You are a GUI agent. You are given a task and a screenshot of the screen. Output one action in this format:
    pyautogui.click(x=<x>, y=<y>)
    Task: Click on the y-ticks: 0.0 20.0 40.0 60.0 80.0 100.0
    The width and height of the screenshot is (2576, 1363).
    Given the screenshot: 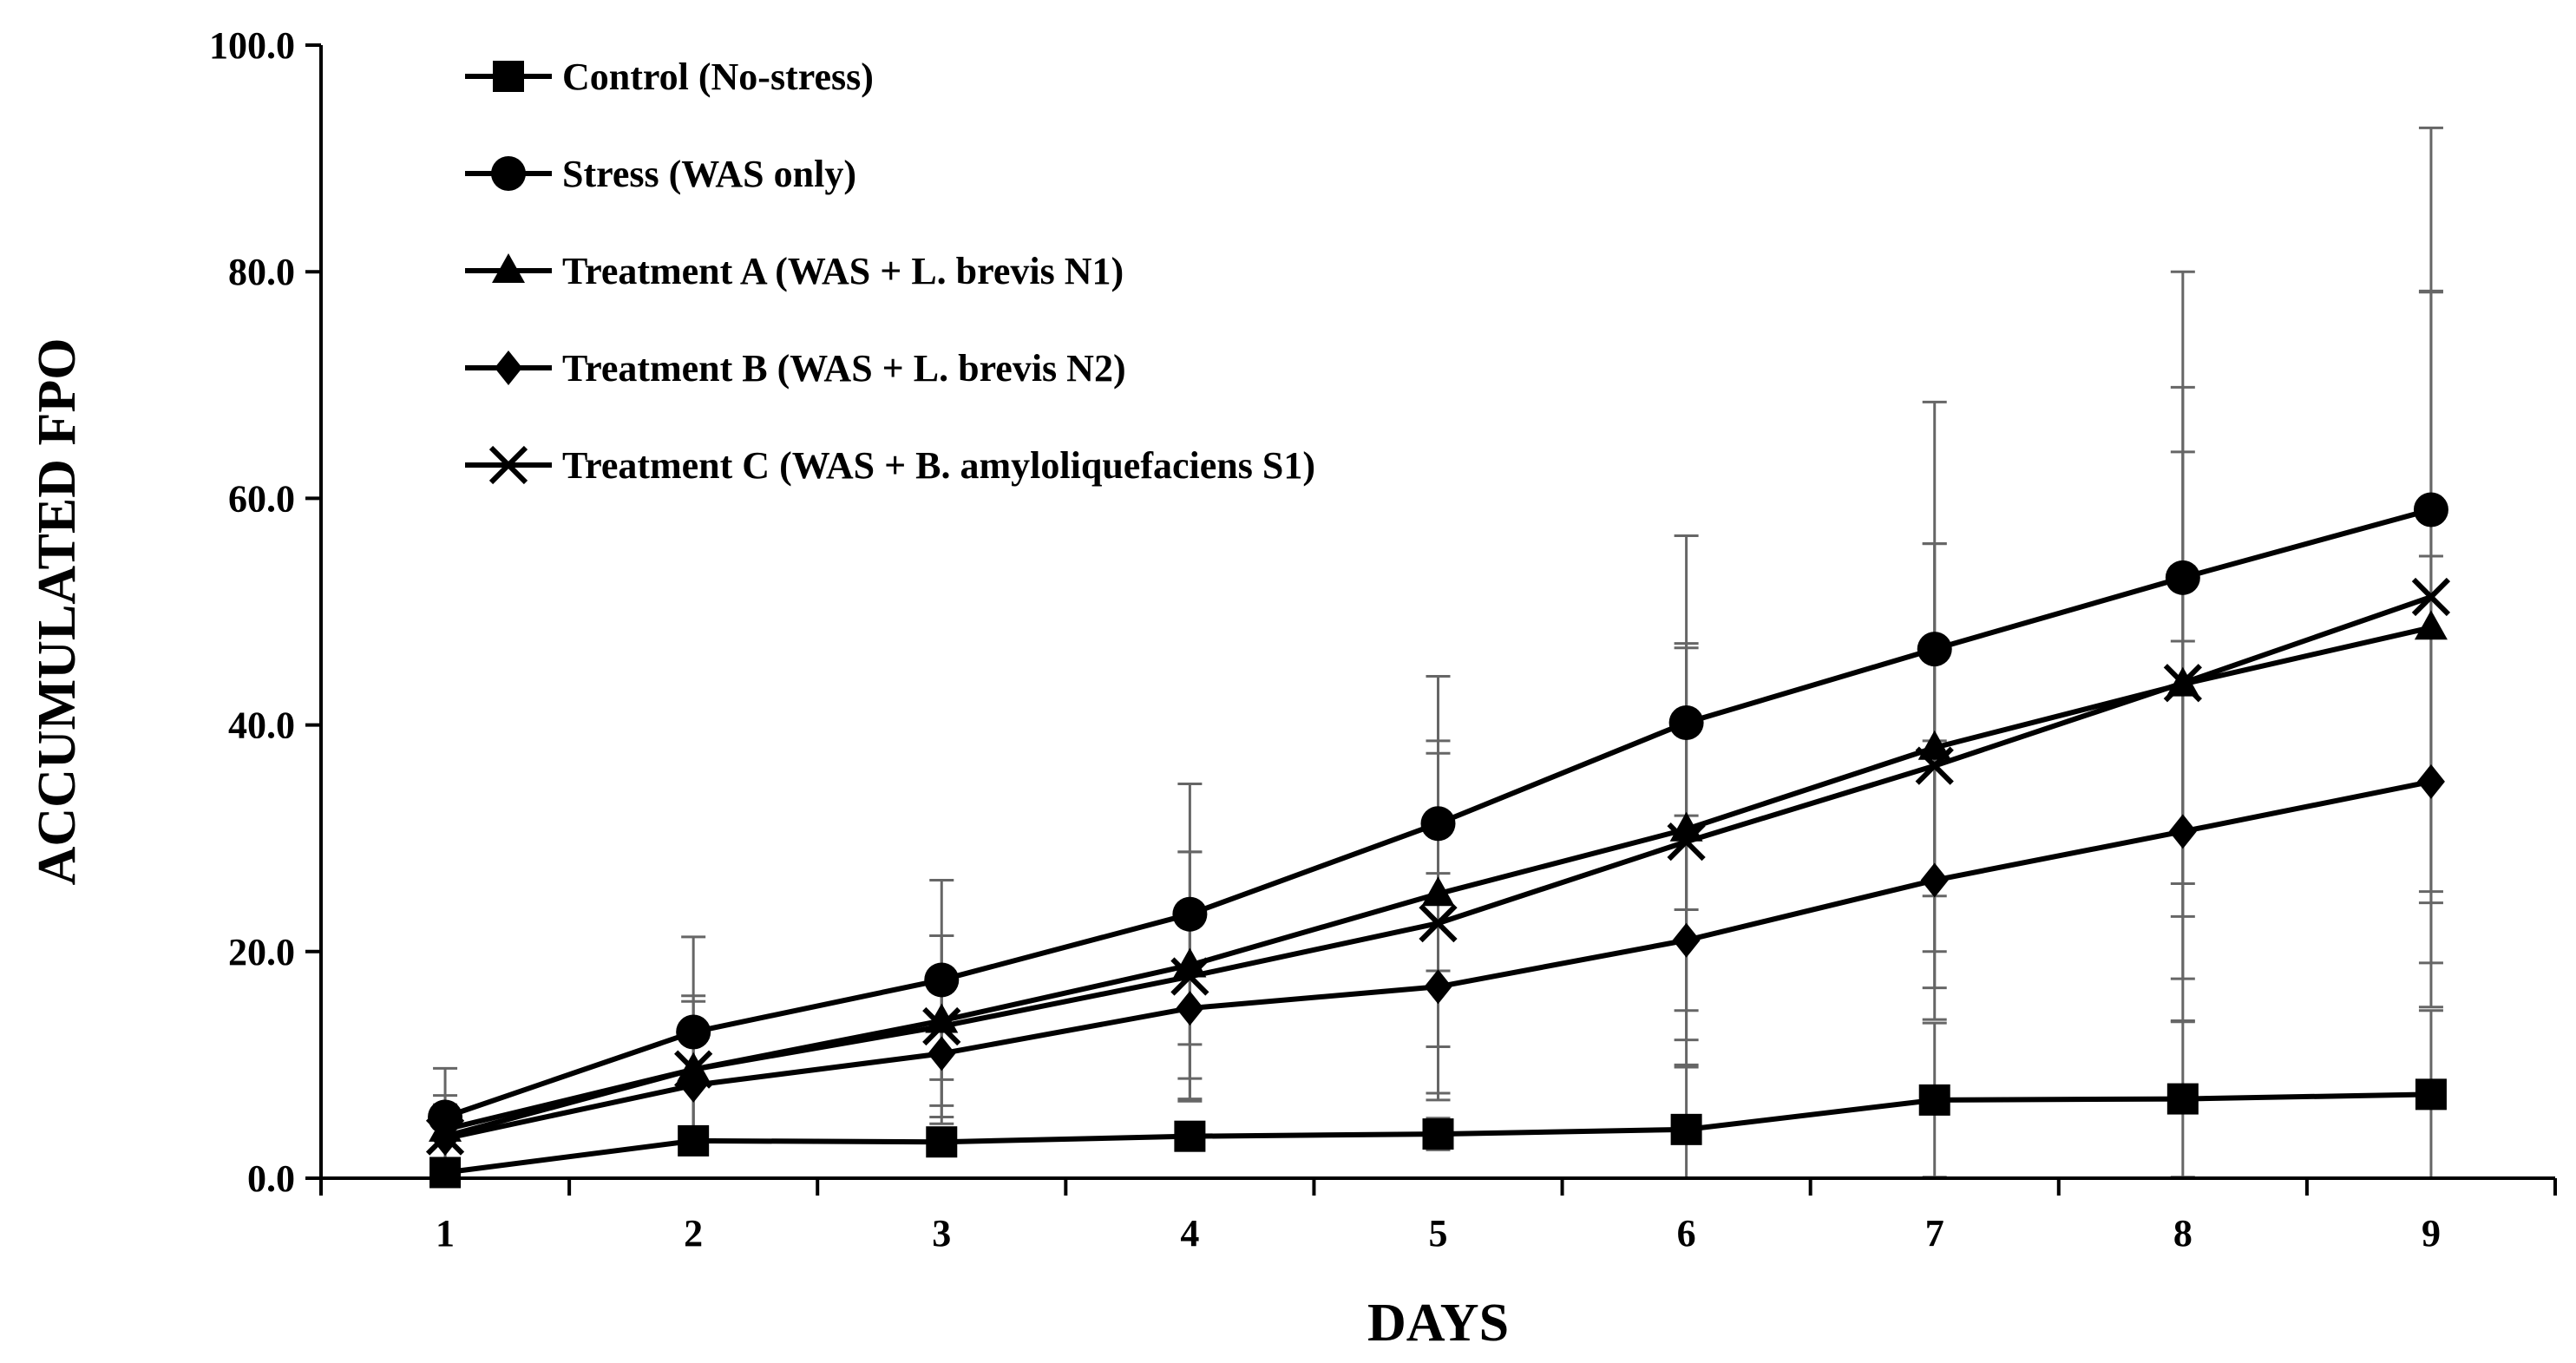 What is the action you would take?
    pyautogui.click(x=265, y=612)
    